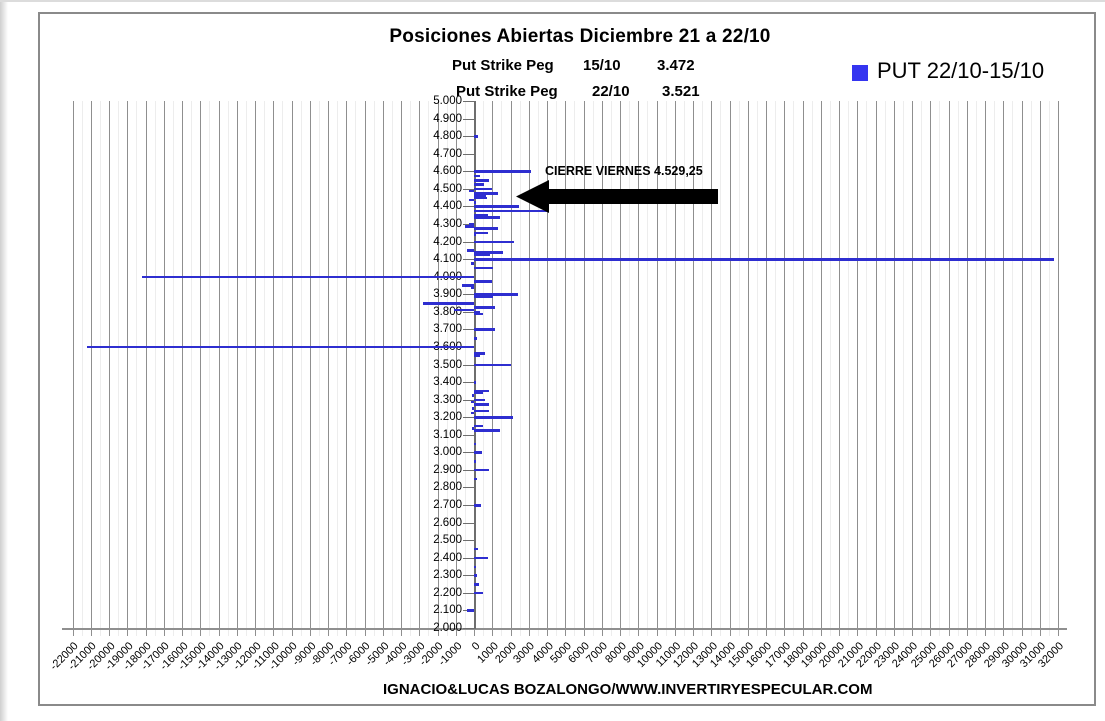 The height and width of the screenshot is (721, 1105). What do you see at coordinates (552, 1) in the screenshot?
I see `window-top-edge` at bounding box center [552, 1].